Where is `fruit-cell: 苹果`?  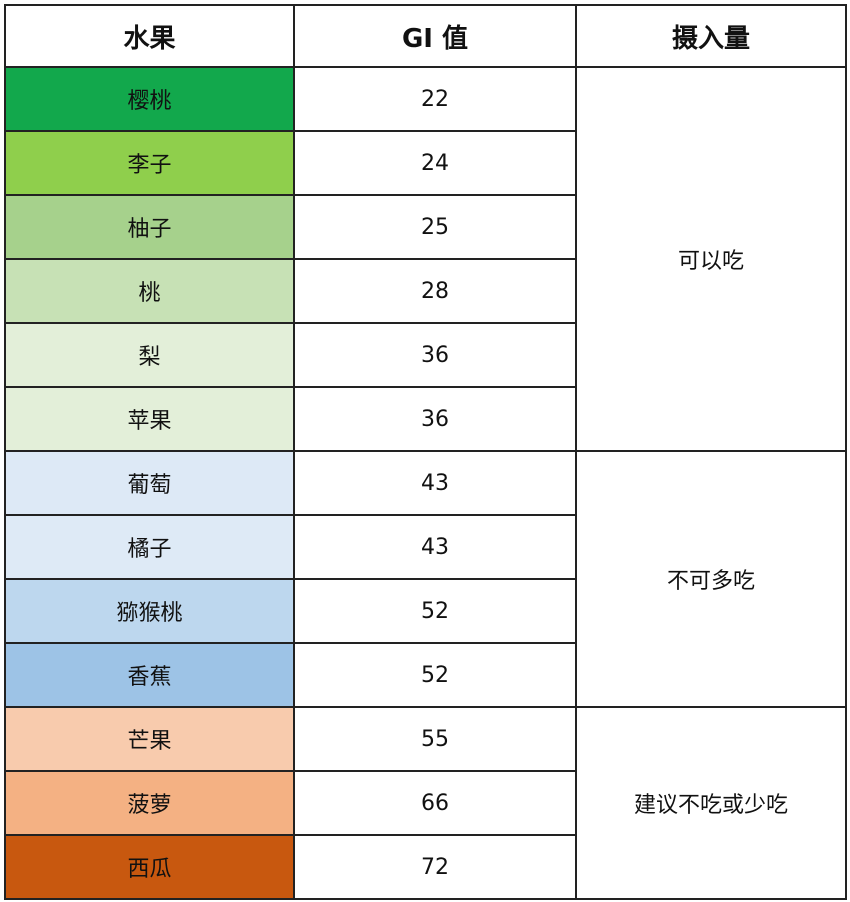
fruit-cell: 苹果 is located at coordinates (149, 419).